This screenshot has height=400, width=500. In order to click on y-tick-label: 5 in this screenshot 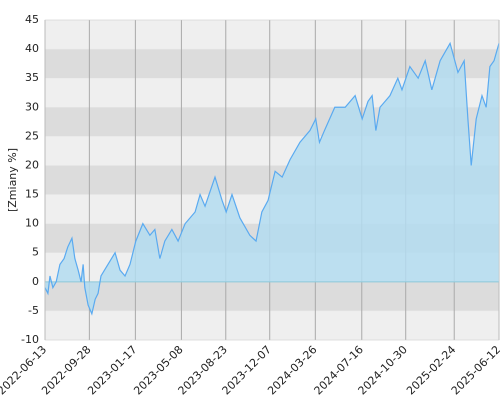, I will do `click(35, 252)`.